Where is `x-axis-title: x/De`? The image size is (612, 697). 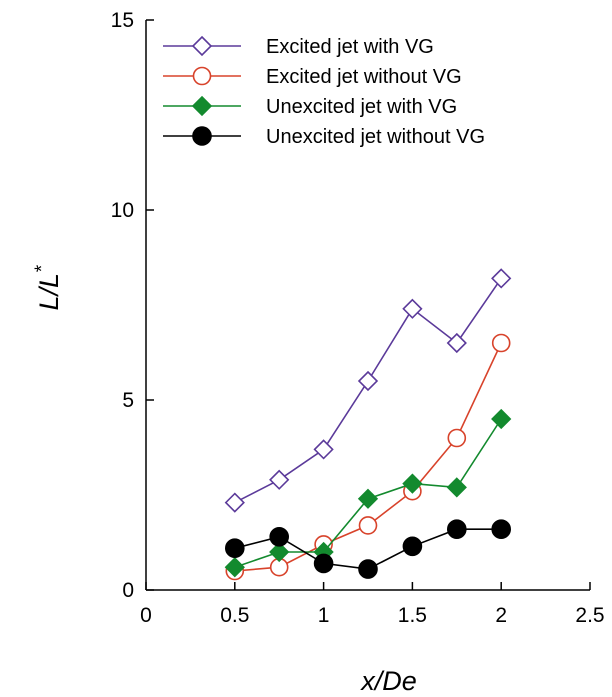 x-axis-title: x/De is located at coordinates (388, 681).